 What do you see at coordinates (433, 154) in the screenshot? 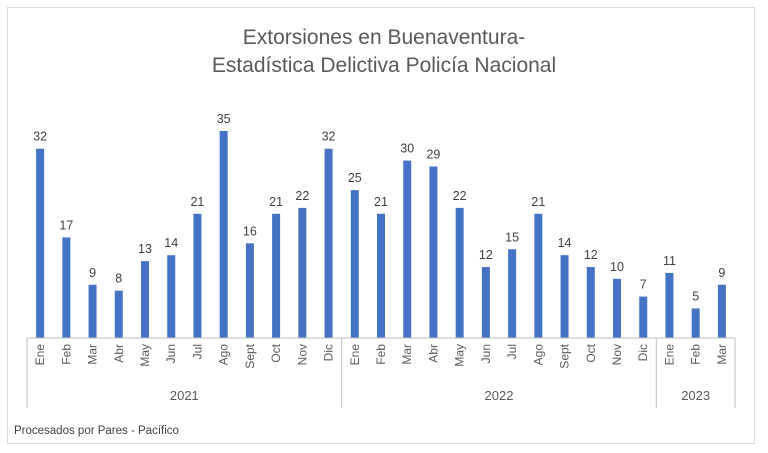
I see `data-label: 29` at bounding box center [433, 154].